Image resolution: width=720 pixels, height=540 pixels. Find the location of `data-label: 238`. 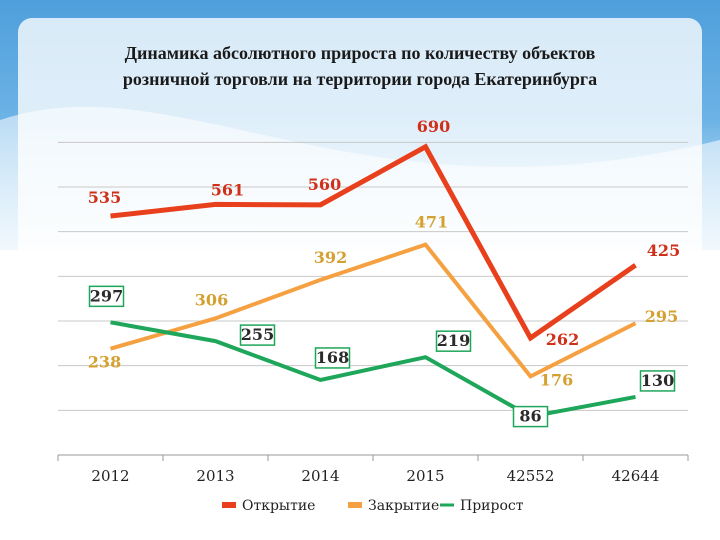

data-label: 238 is located at coordinates (104, 362).